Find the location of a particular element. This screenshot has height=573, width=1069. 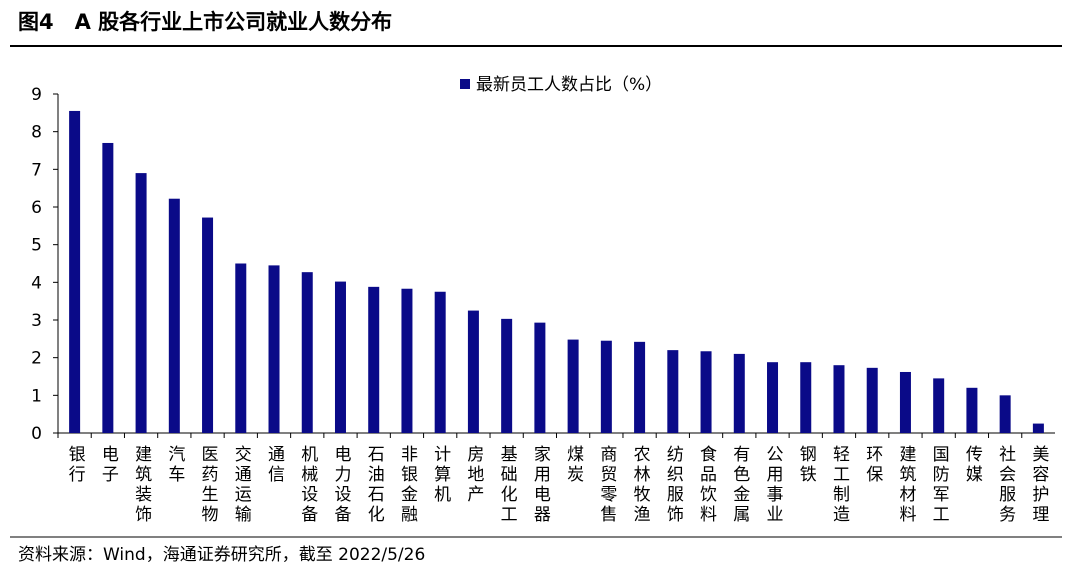

x-tick-label: 计算机 is located at coordinates (440, 475).